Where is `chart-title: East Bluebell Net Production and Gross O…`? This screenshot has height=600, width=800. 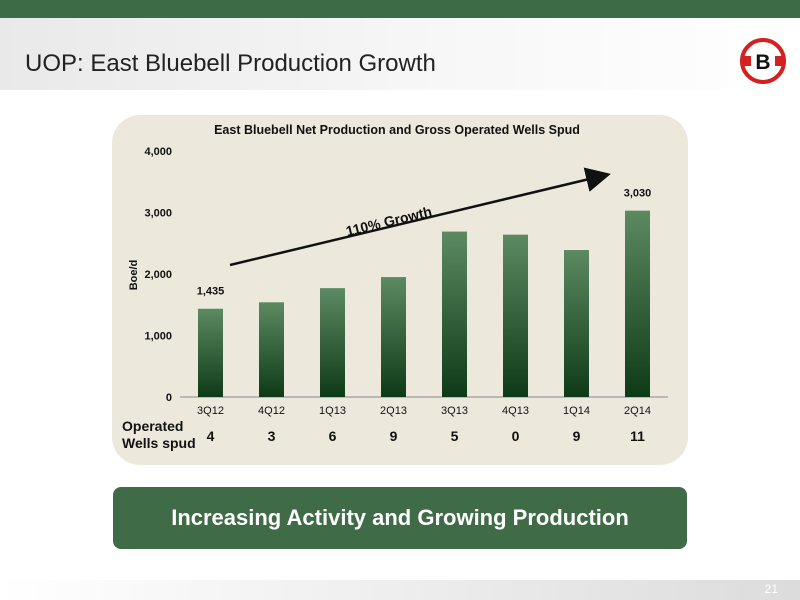
chart-title: East Bluebell Net Production and Gross O… is located at coordinates (397, 130).